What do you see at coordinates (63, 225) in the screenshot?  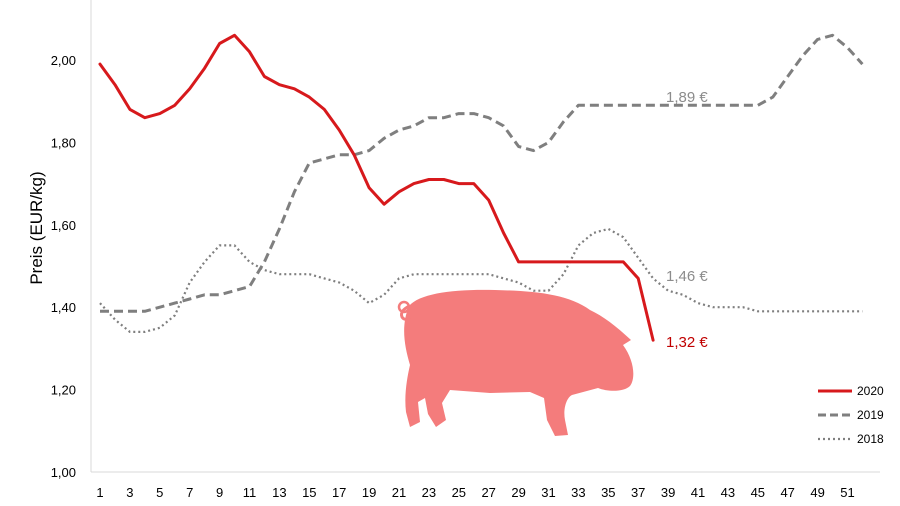 I see `y-tick-label: 1,60` at bounding box center [63, 225].